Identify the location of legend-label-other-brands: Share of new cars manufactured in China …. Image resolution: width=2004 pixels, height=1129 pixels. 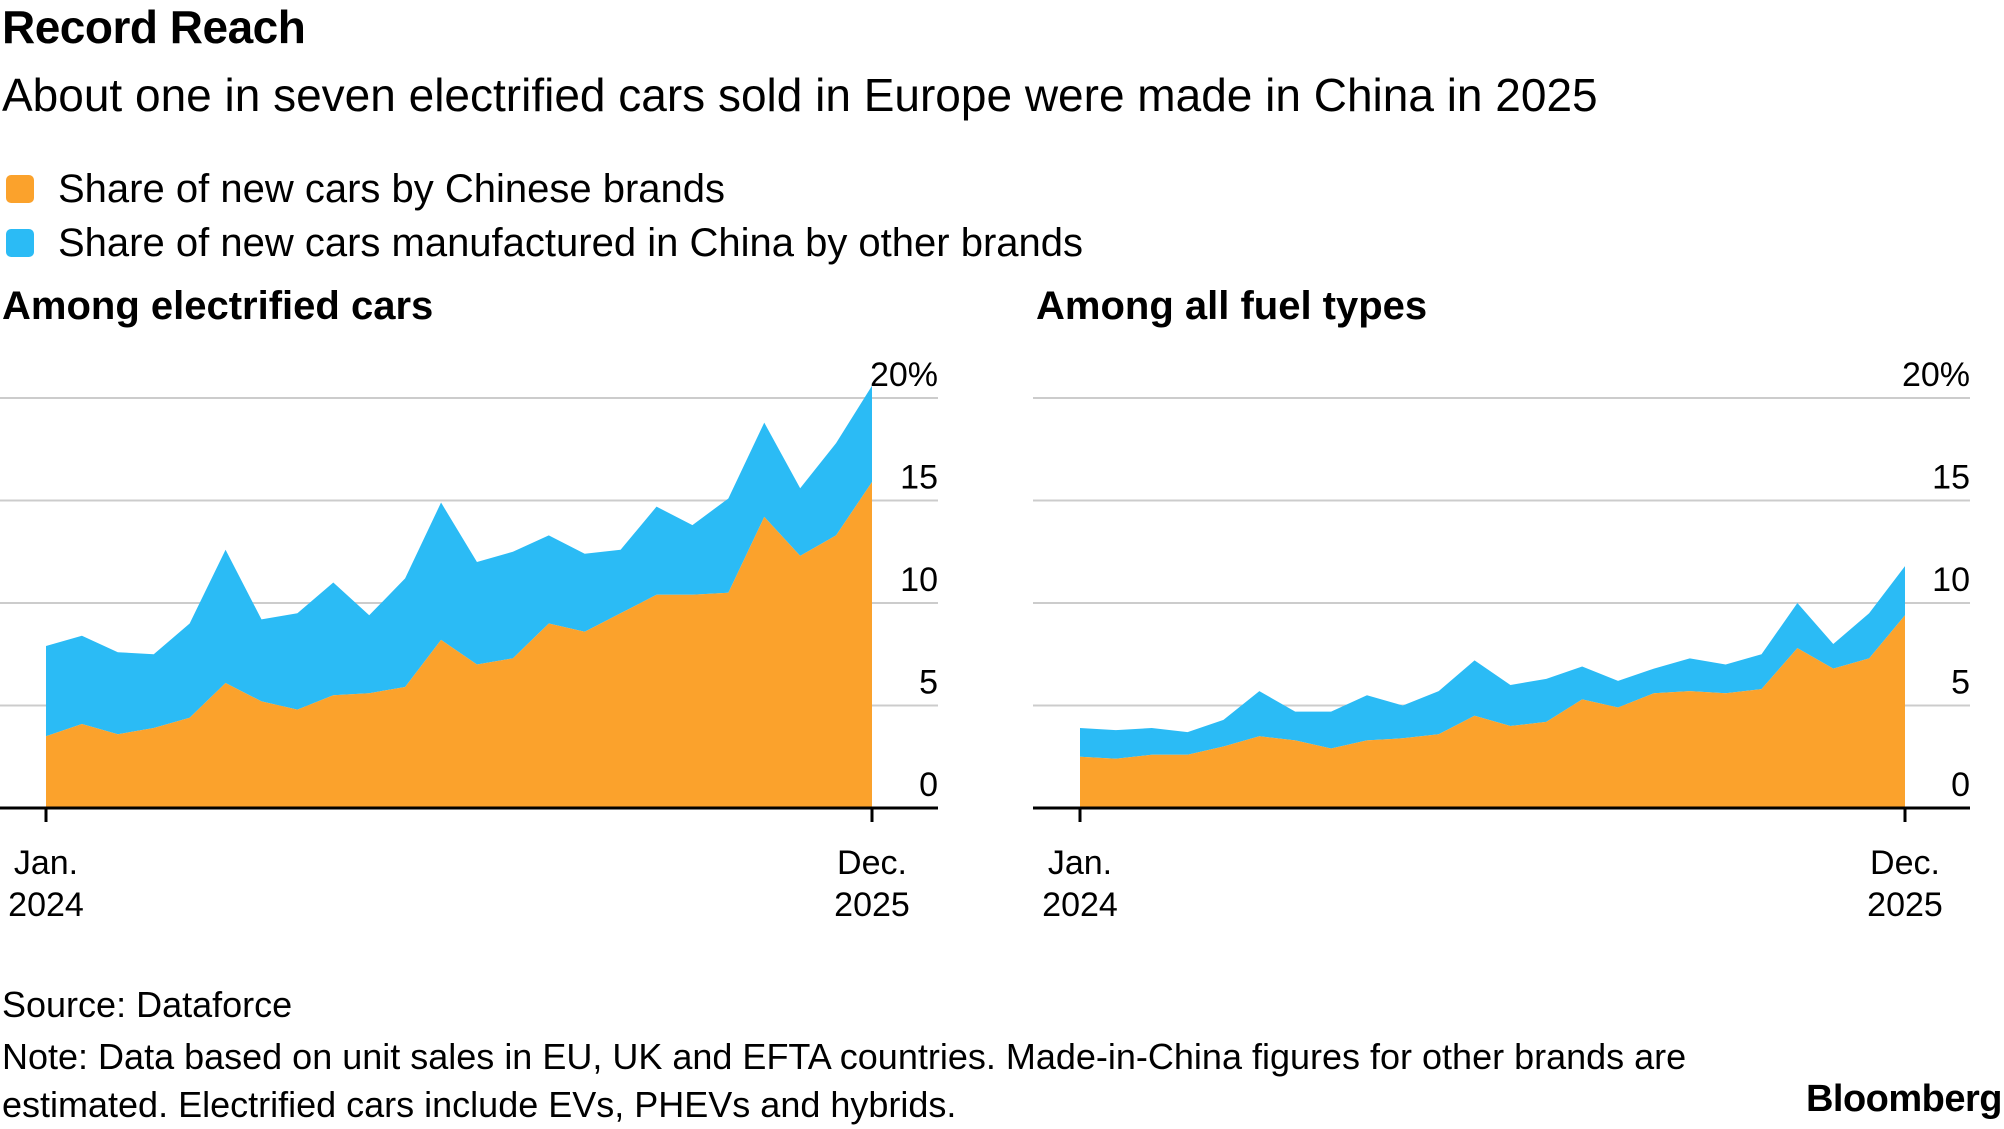
(571, 242).